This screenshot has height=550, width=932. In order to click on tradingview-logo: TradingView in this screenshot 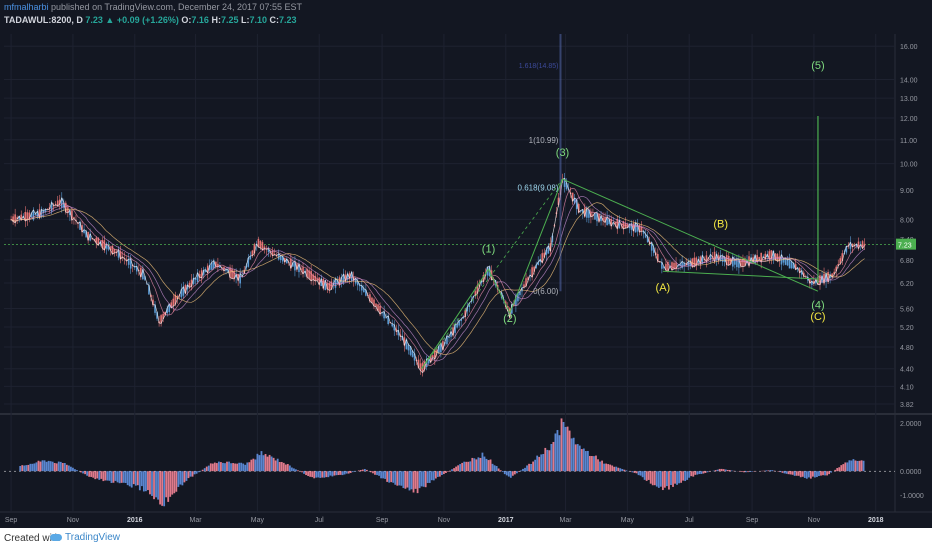, I will do `click(85, 537)`.